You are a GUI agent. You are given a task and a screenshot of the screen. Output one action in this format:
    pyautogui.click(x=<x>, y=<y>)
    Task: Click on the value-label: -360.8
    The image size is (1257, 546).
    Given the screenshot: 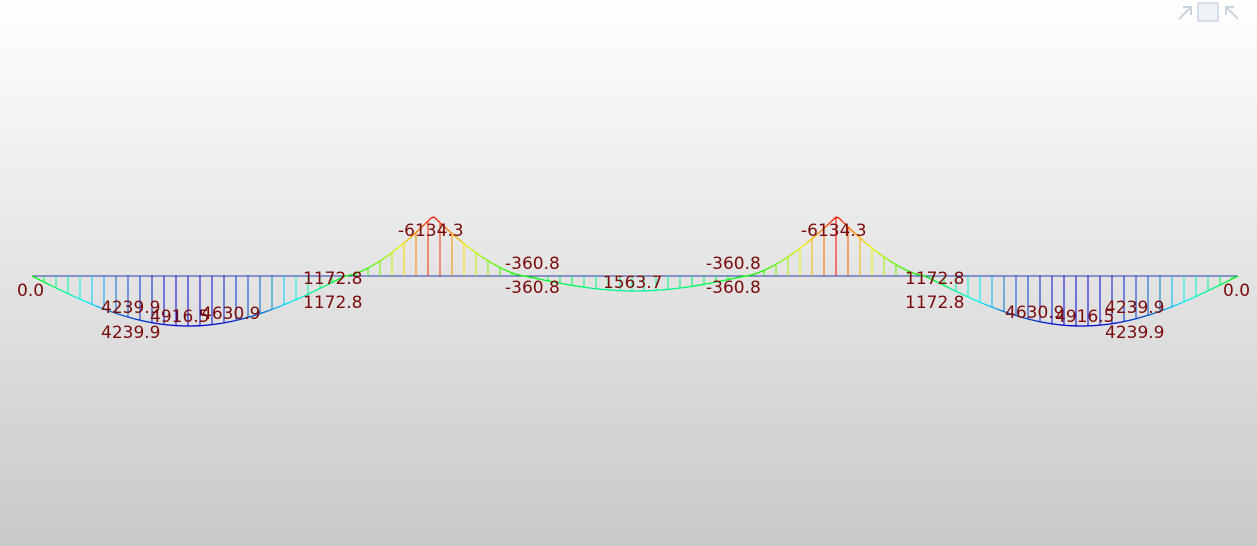 What is the action you would take?
    pyautogui.click(x=733, y=264)
    